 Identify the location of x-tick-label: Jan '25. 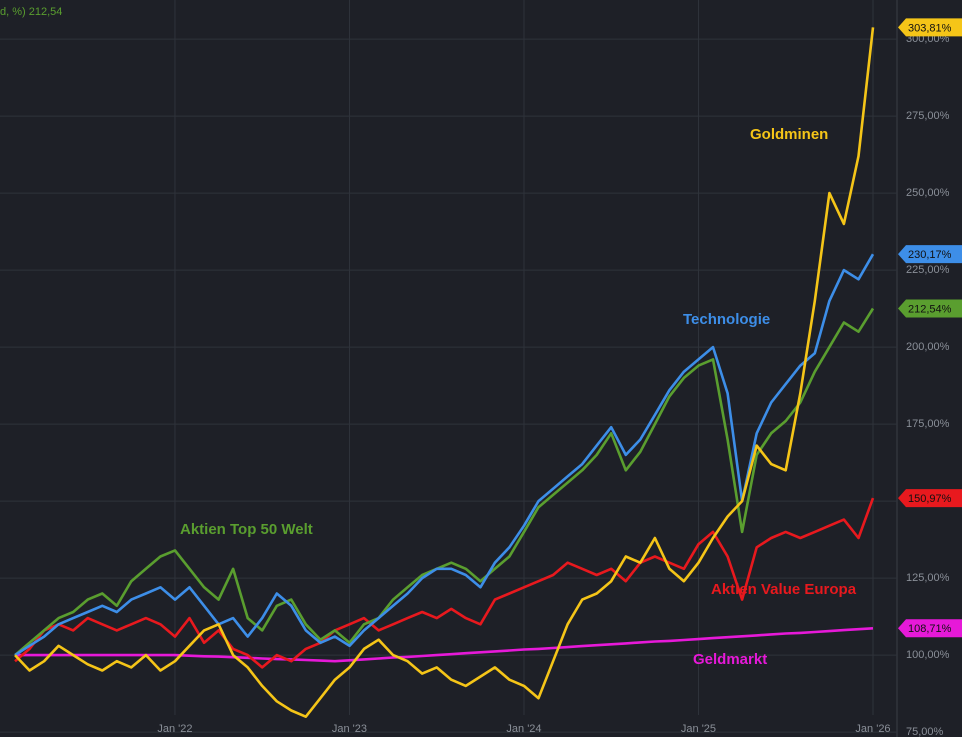
(698, 729).